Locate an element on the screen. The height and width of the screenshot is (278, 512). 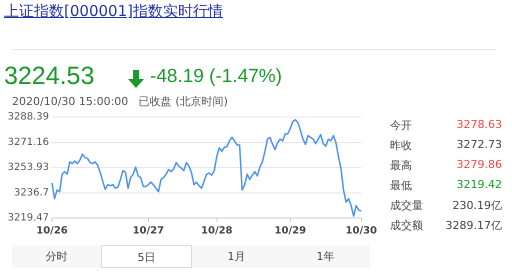
text: 最低 is located at coordinates (401, 186).